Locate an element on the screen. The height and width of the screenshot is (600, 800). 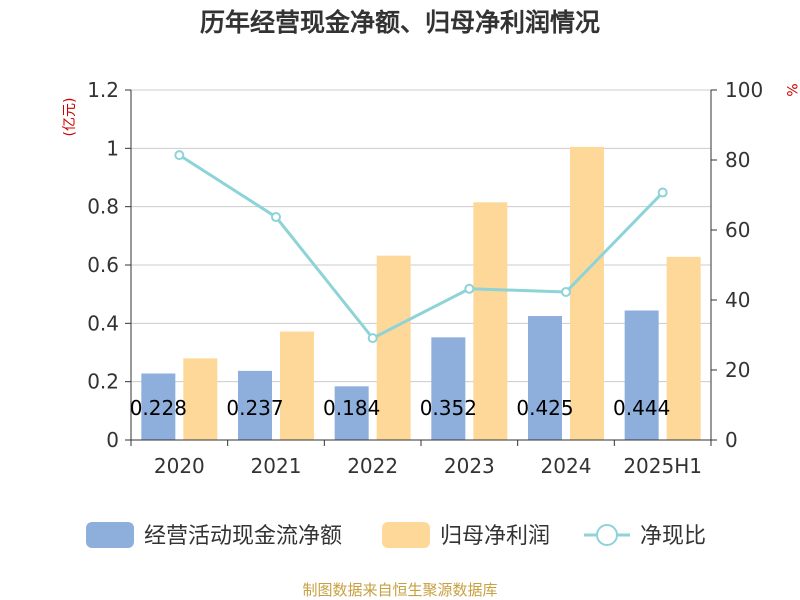
right-axis-tick-label: 40 is located at coordinates (737, 300).